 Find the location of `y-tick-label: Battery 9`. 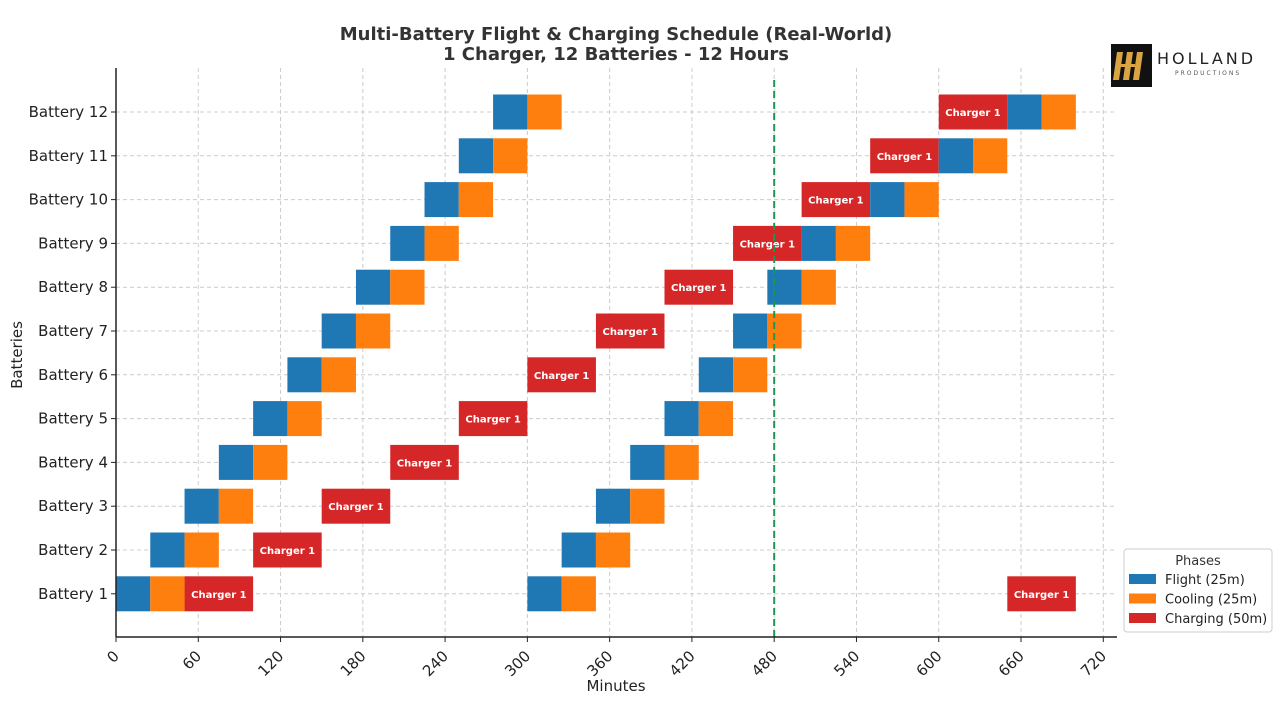

y-tick-label: Battery 9 is located at coordinates (73, 243).